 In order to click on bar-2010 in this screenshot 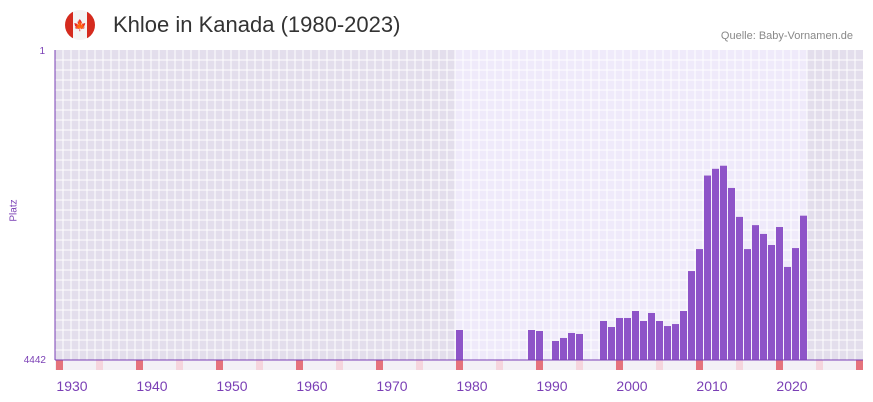, I will do `click(699, 304)`.